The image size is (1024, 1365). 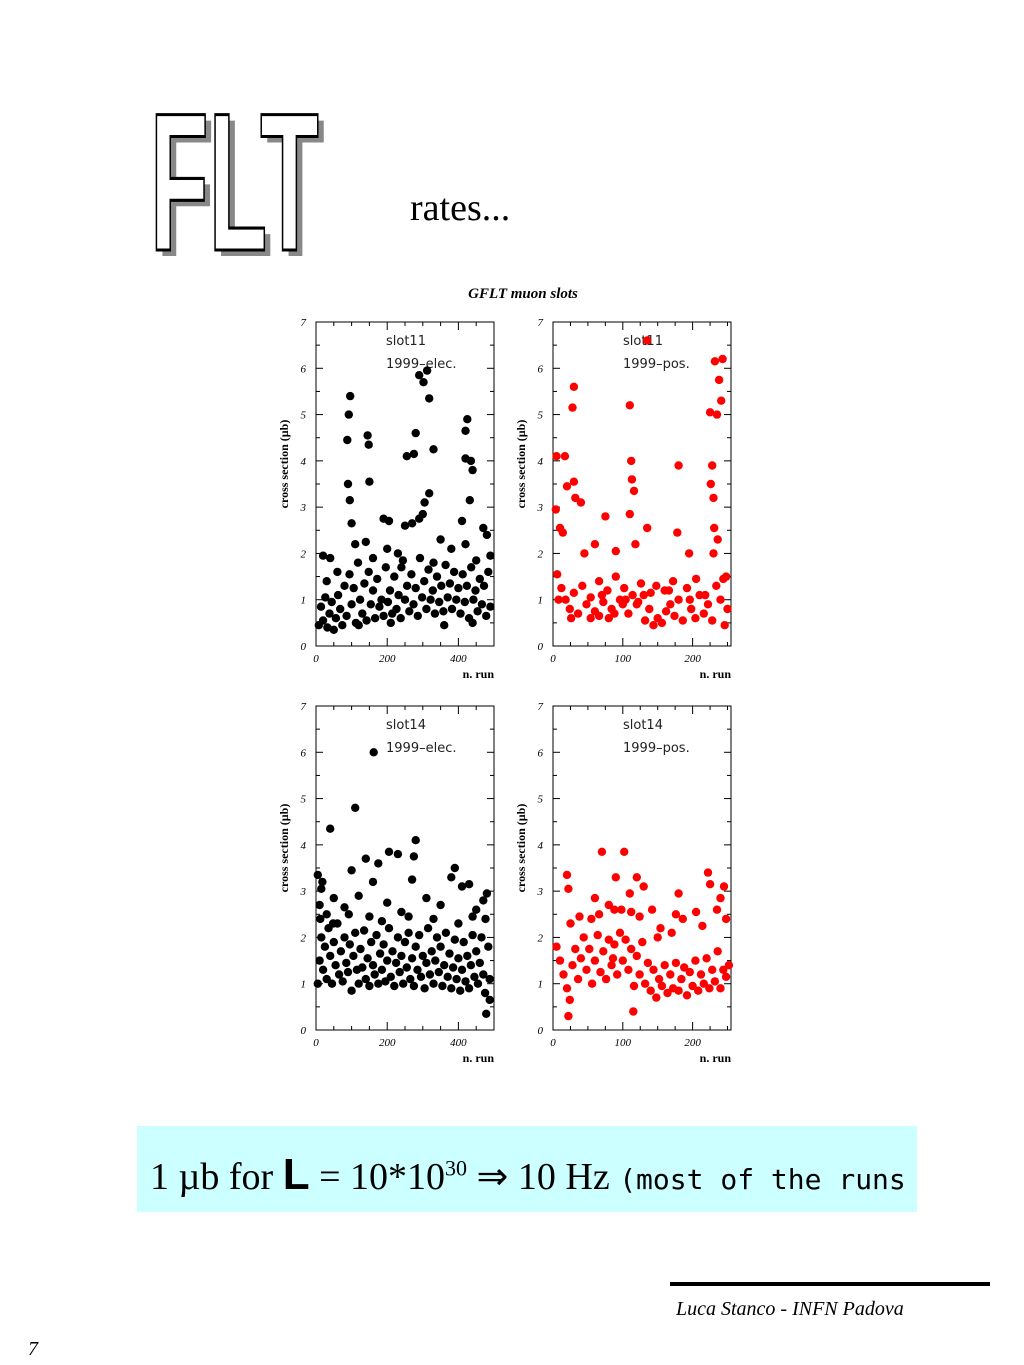 I want to click on y-axis-label: cross section (µb), so click(x=521, y=464).